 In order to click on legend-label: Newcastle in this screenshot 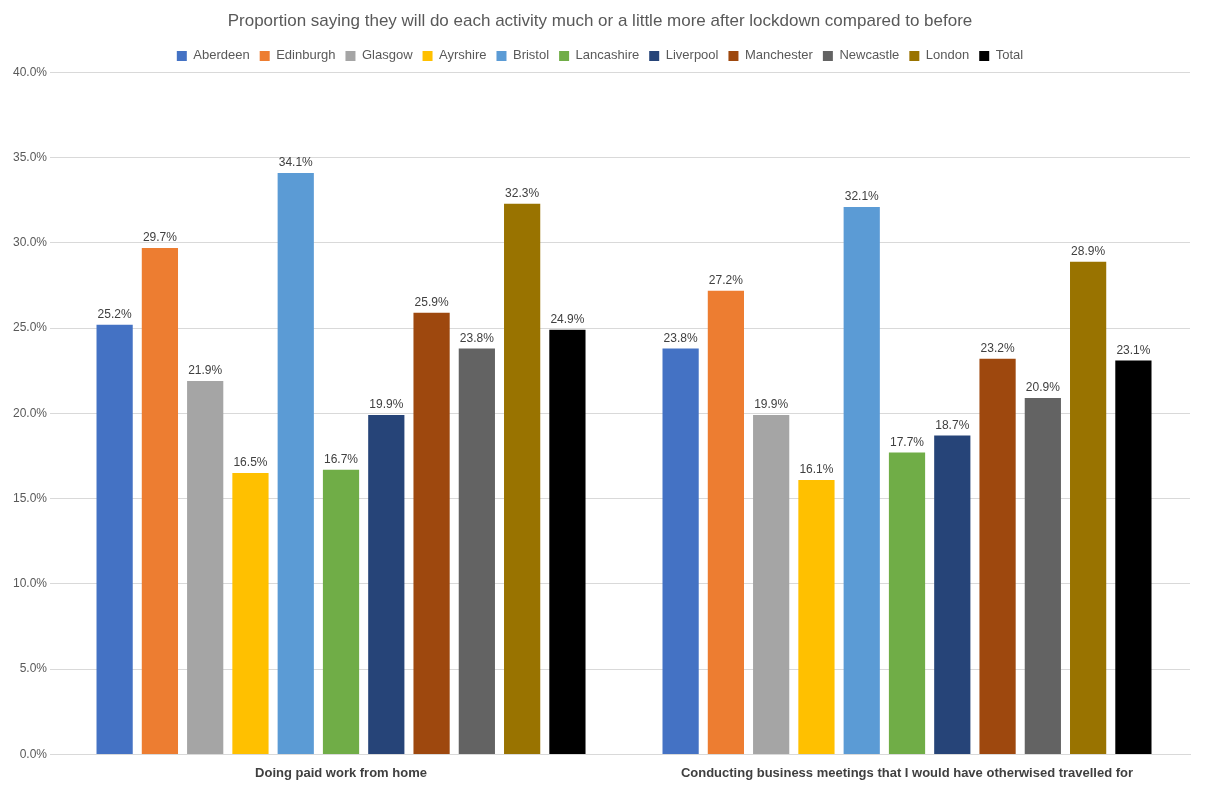, I will do `click(869, 55)`.